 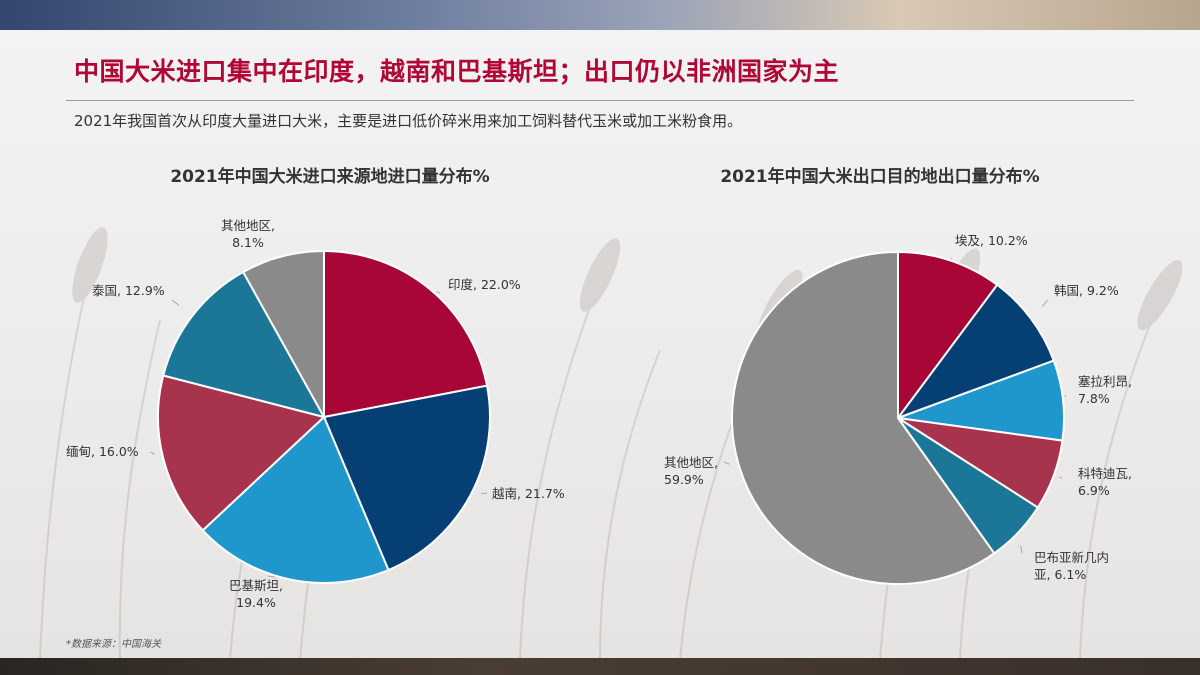 I want to click on export-data-label-3: 科特迪瓦, 6.9%, so click(x=1105, y=482).